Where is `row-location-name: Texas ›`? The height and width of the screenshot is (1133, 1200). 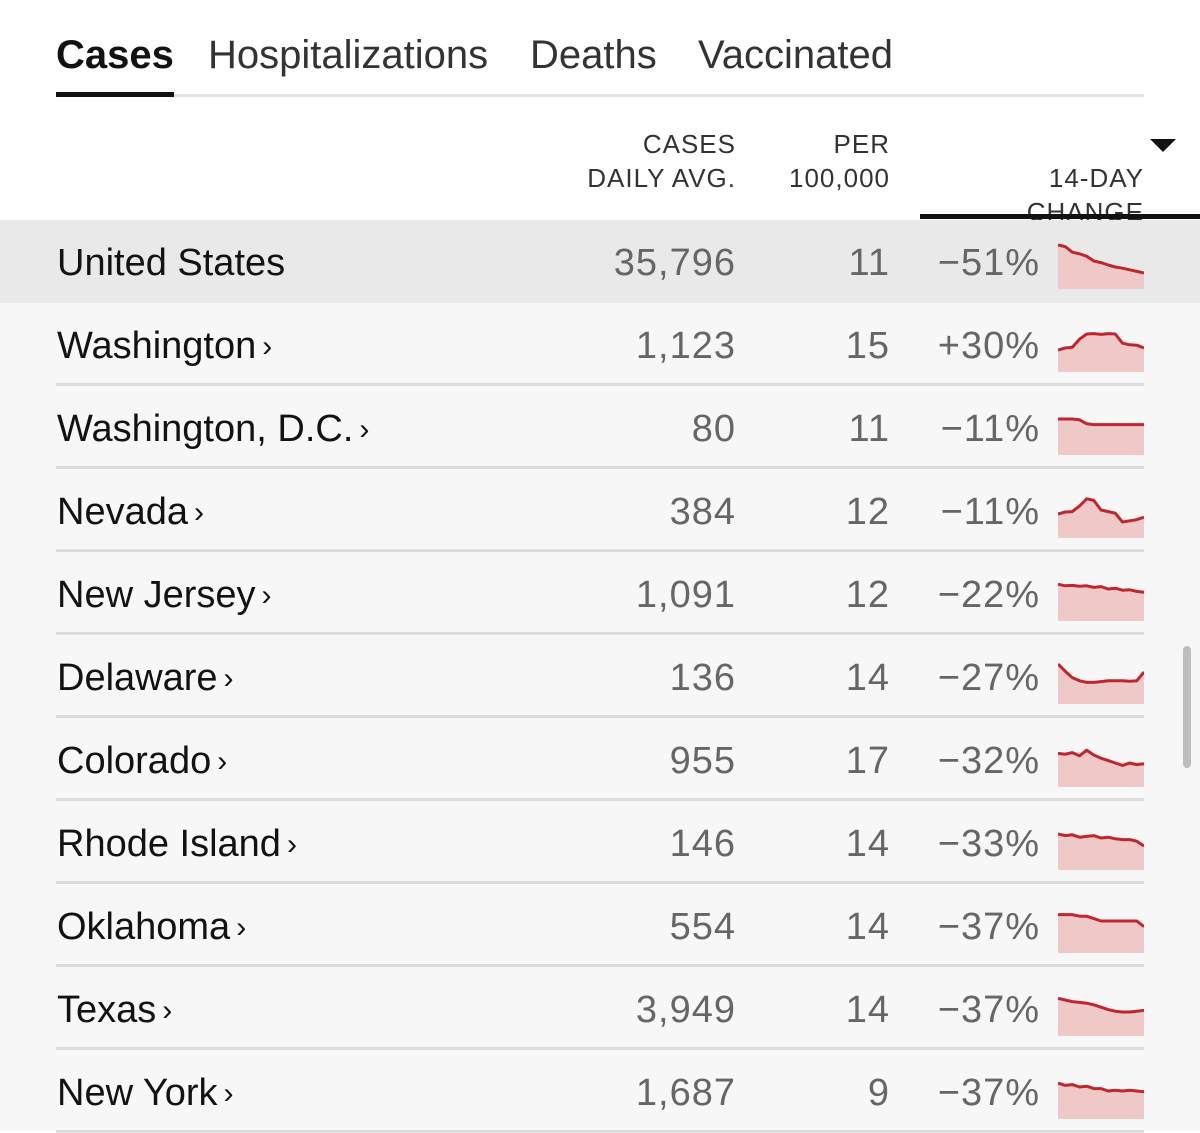
row-location-name: Texas › is located at coordinates (114, 1010).